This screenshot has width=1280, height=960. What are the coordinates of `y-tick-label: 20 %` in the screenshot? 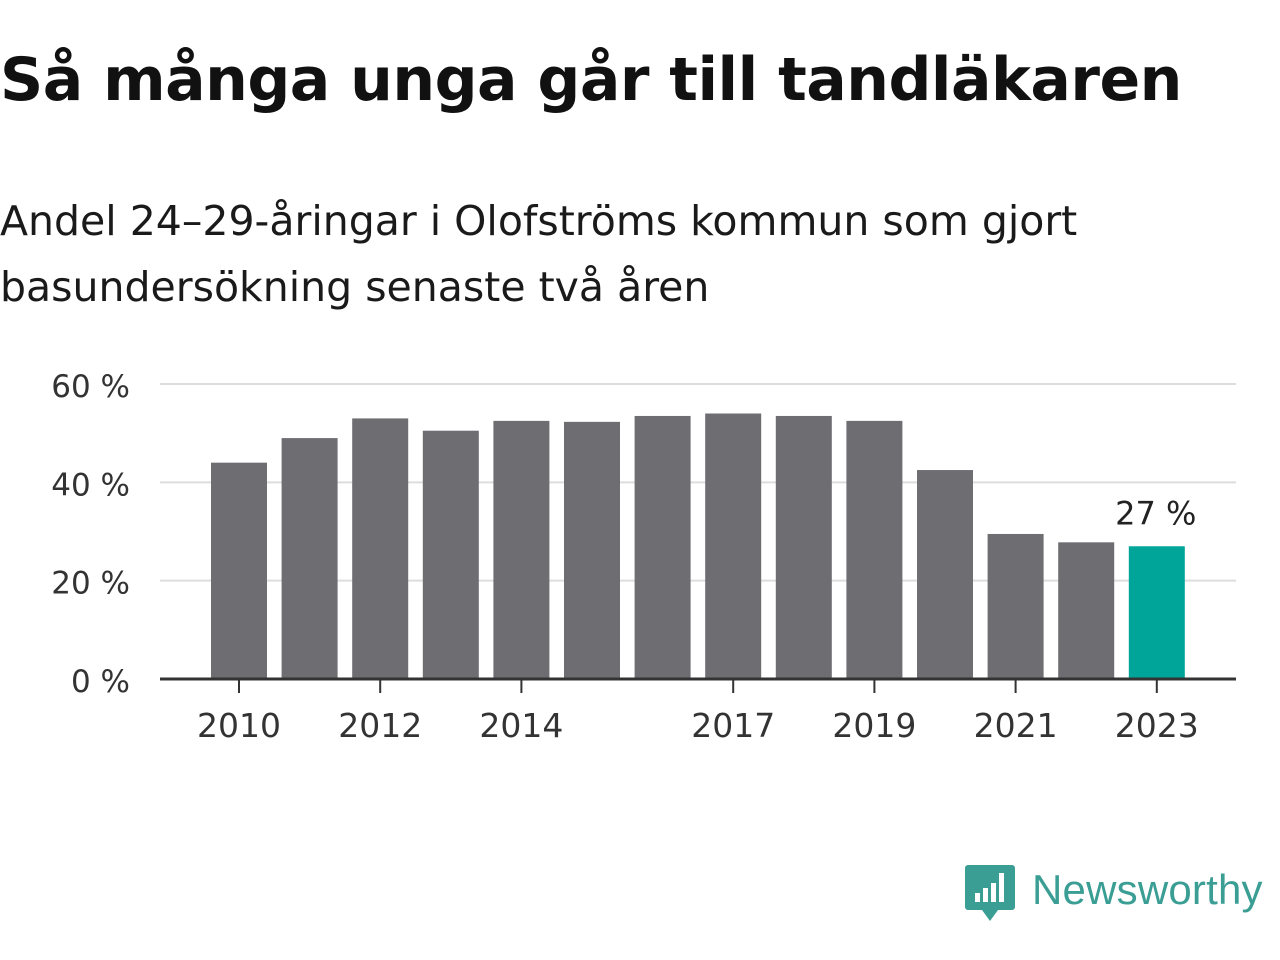 It's located at (90, 584).